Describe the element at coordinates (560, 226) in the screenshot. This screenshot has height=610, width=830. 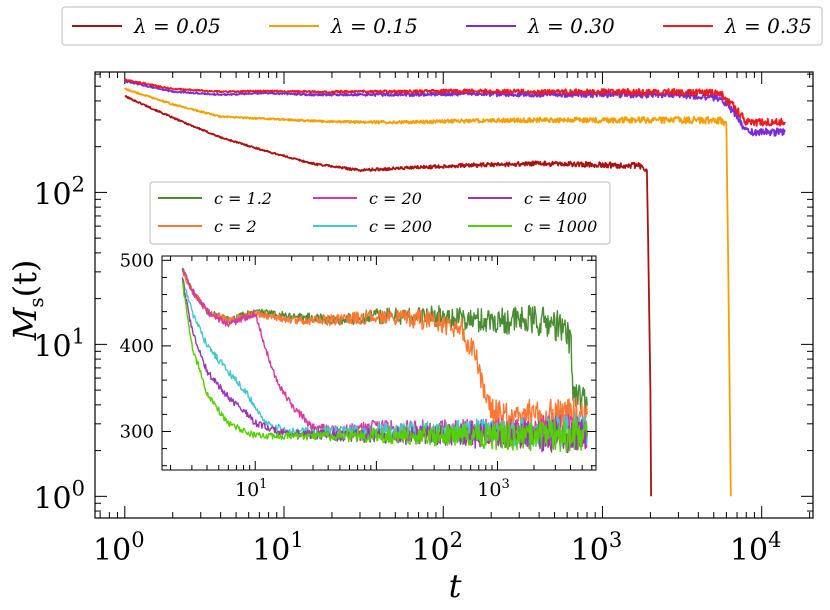
I see `inset-legend-label: c = 1000` at that location.